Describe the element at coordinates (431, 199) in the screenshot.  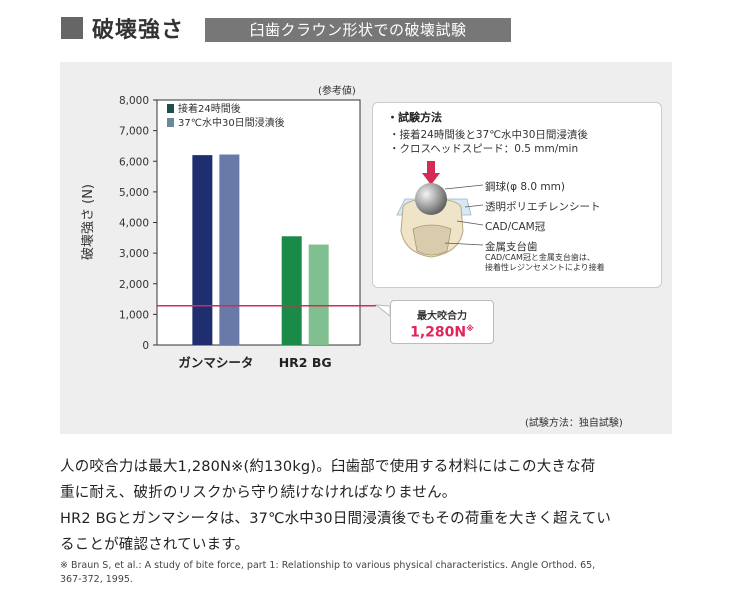
I see `steel-ball` at that location.